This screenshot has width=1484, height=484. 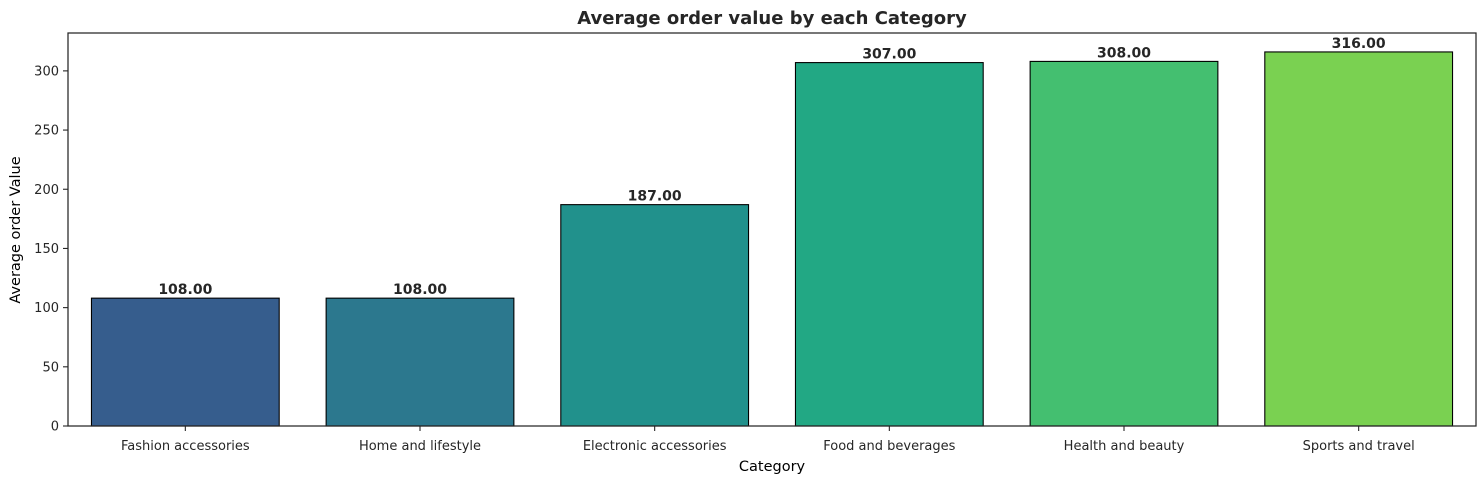 What do you see at coordinates (420, 446) in the screenshot?
I see `x-tick-label: Home and lifestyle` at bounding box center [420, 446].